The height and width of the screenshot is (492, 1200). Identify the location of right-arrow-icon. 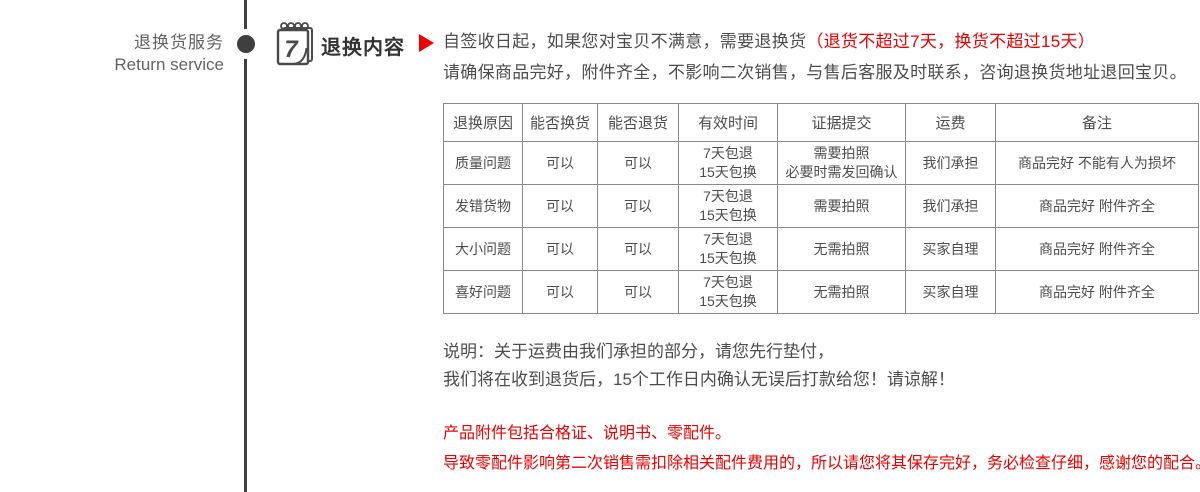
(426, 43).